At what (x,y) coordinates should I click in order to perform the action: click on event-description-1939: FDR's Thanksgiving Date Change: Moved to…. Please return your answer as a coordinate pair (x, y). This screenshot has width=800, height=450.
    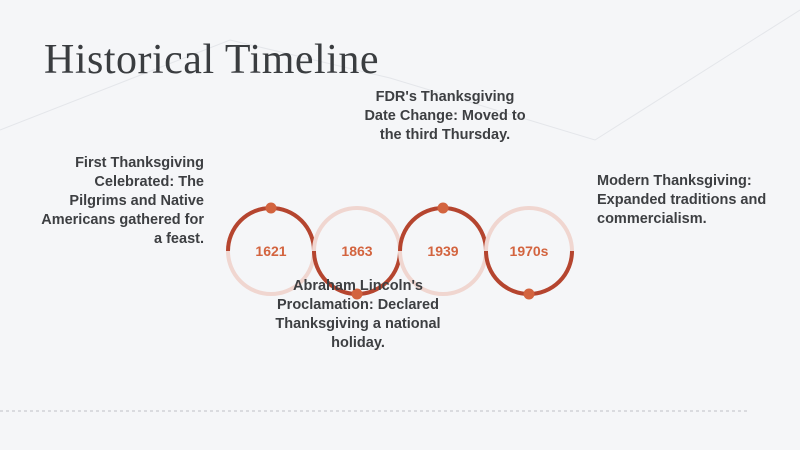
    Looking at the image, I should click on (445, 116).